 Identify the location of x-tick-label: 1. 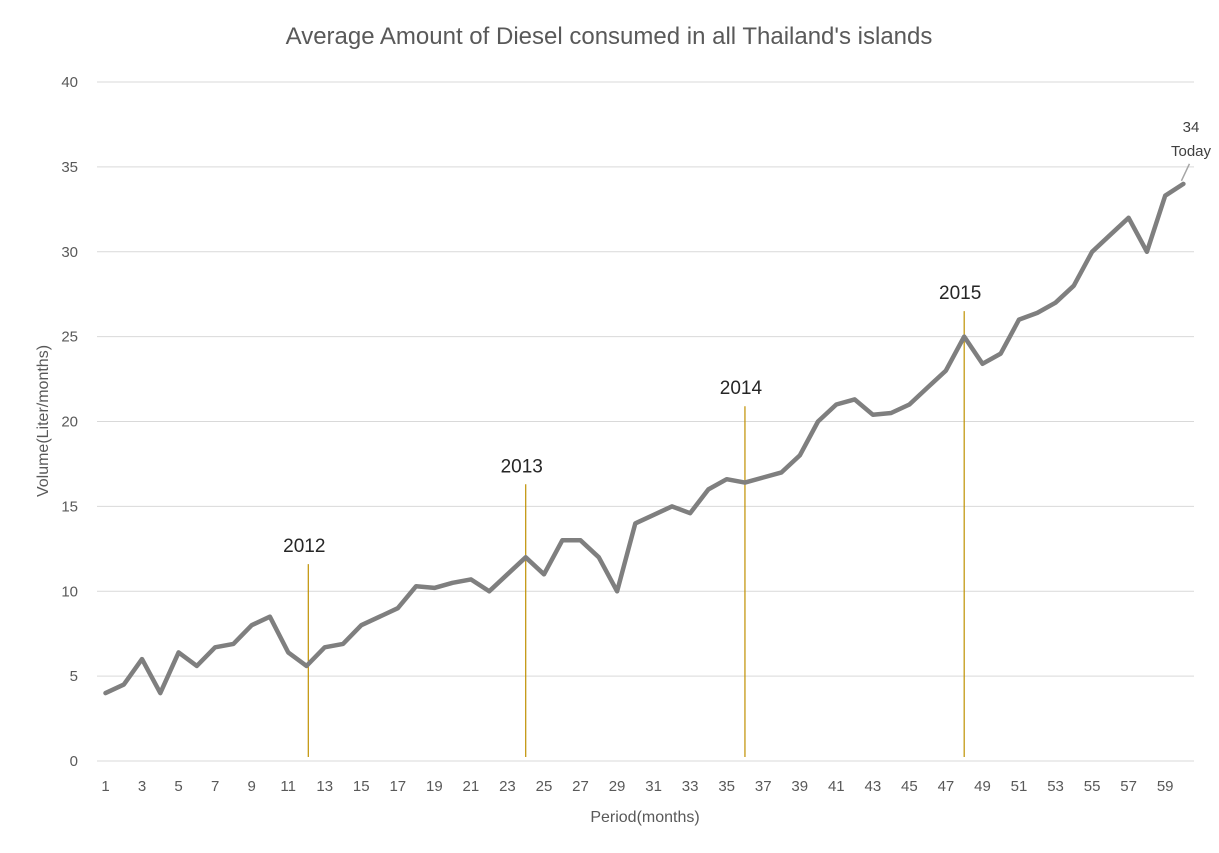
(105, 786).